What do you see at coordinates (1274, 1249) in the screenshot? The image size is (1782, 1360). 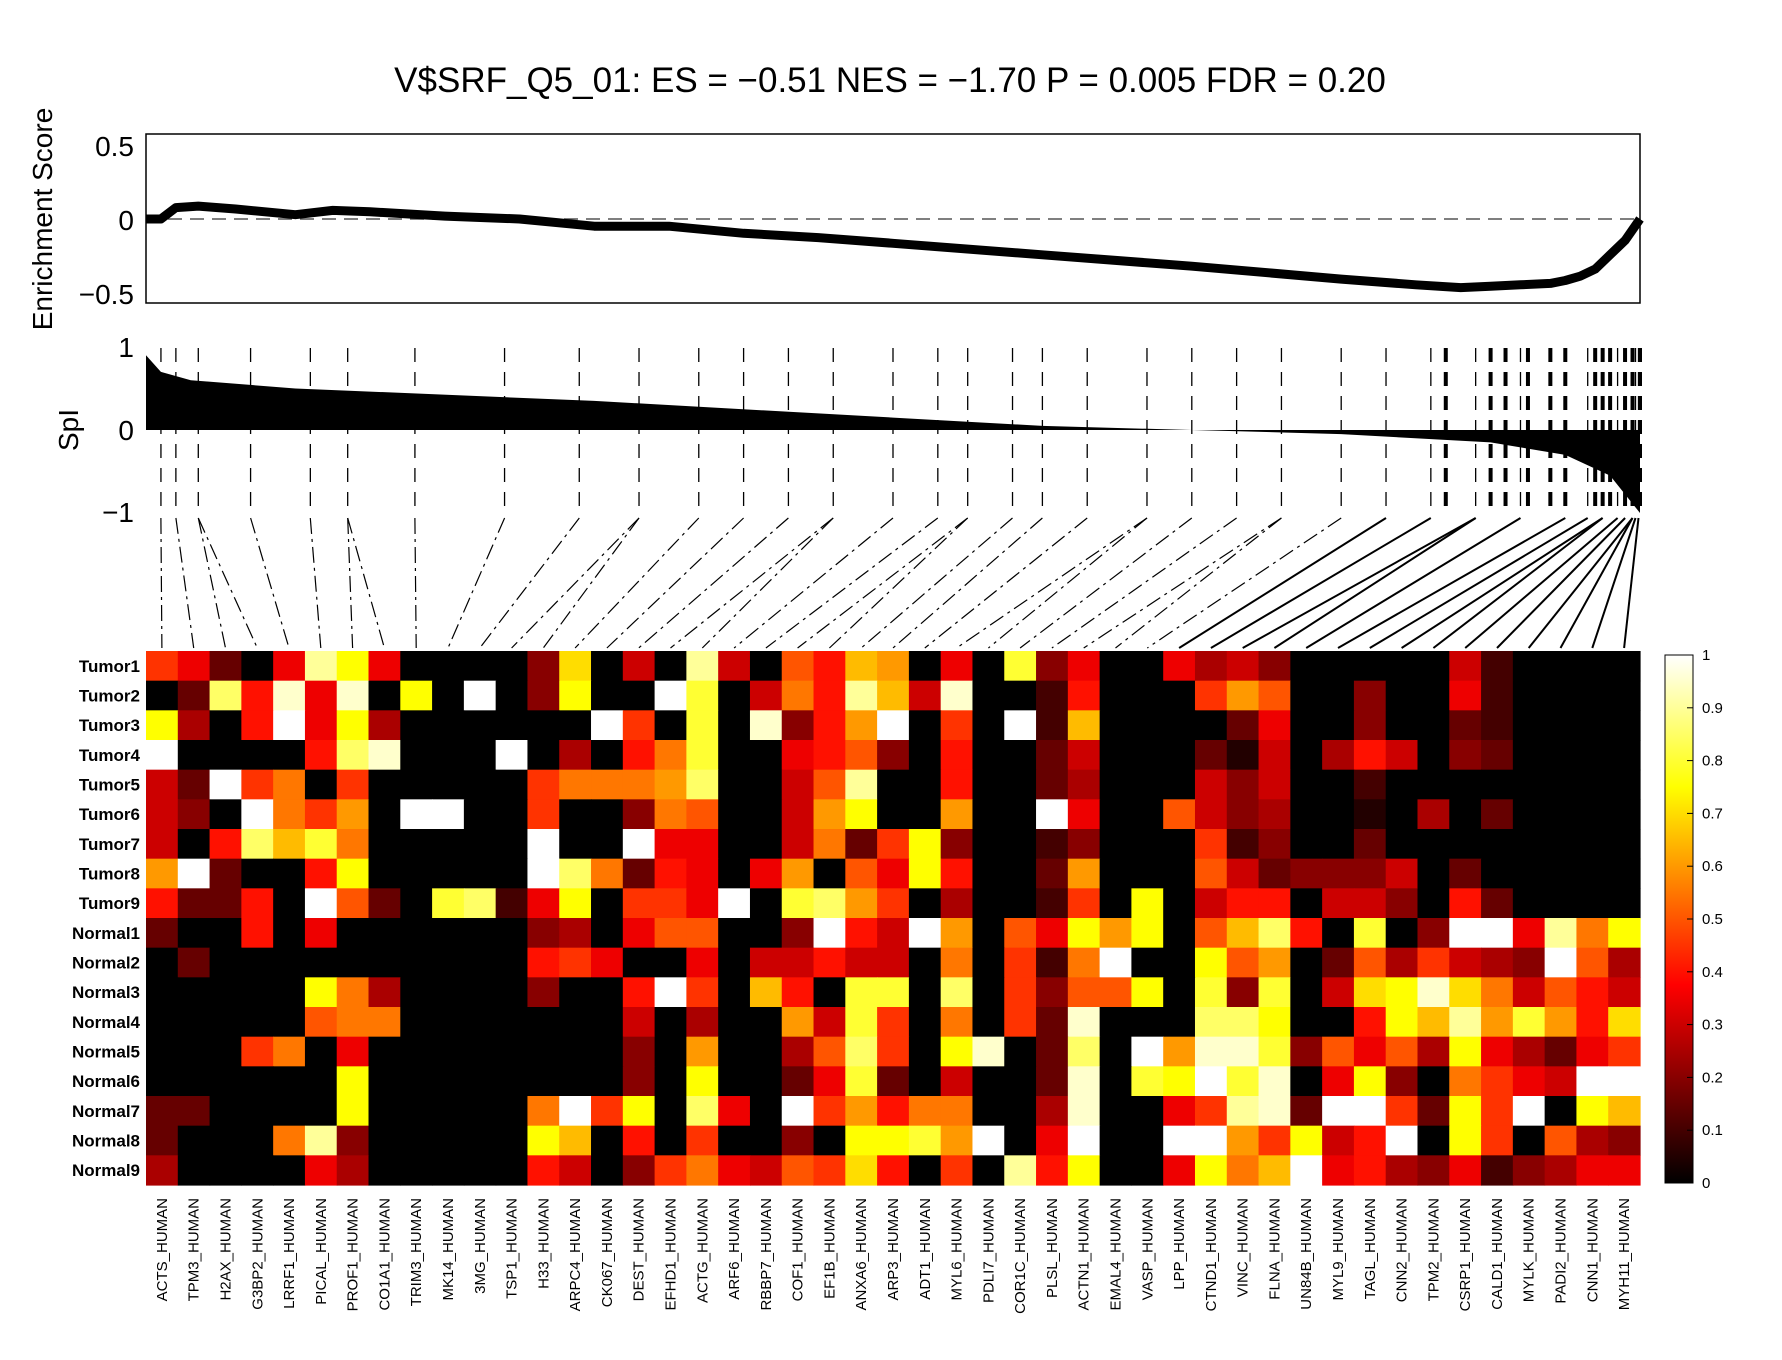 I see `heatmap-column-label: FLNA_HUMAN` at bounding box center [1274, 1249].